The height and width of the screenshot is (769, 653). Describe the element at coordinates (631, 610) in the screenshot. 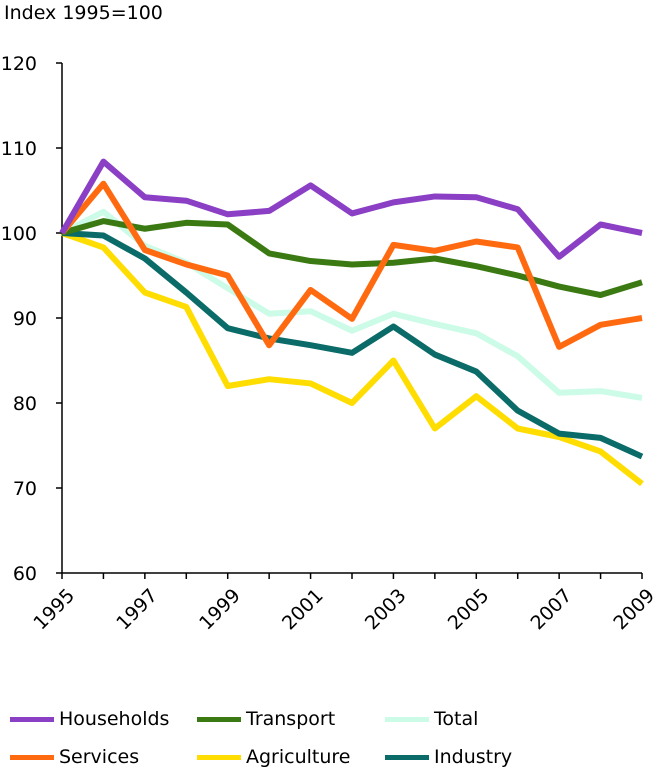

I see `x-tick-label: 2009` at that location.